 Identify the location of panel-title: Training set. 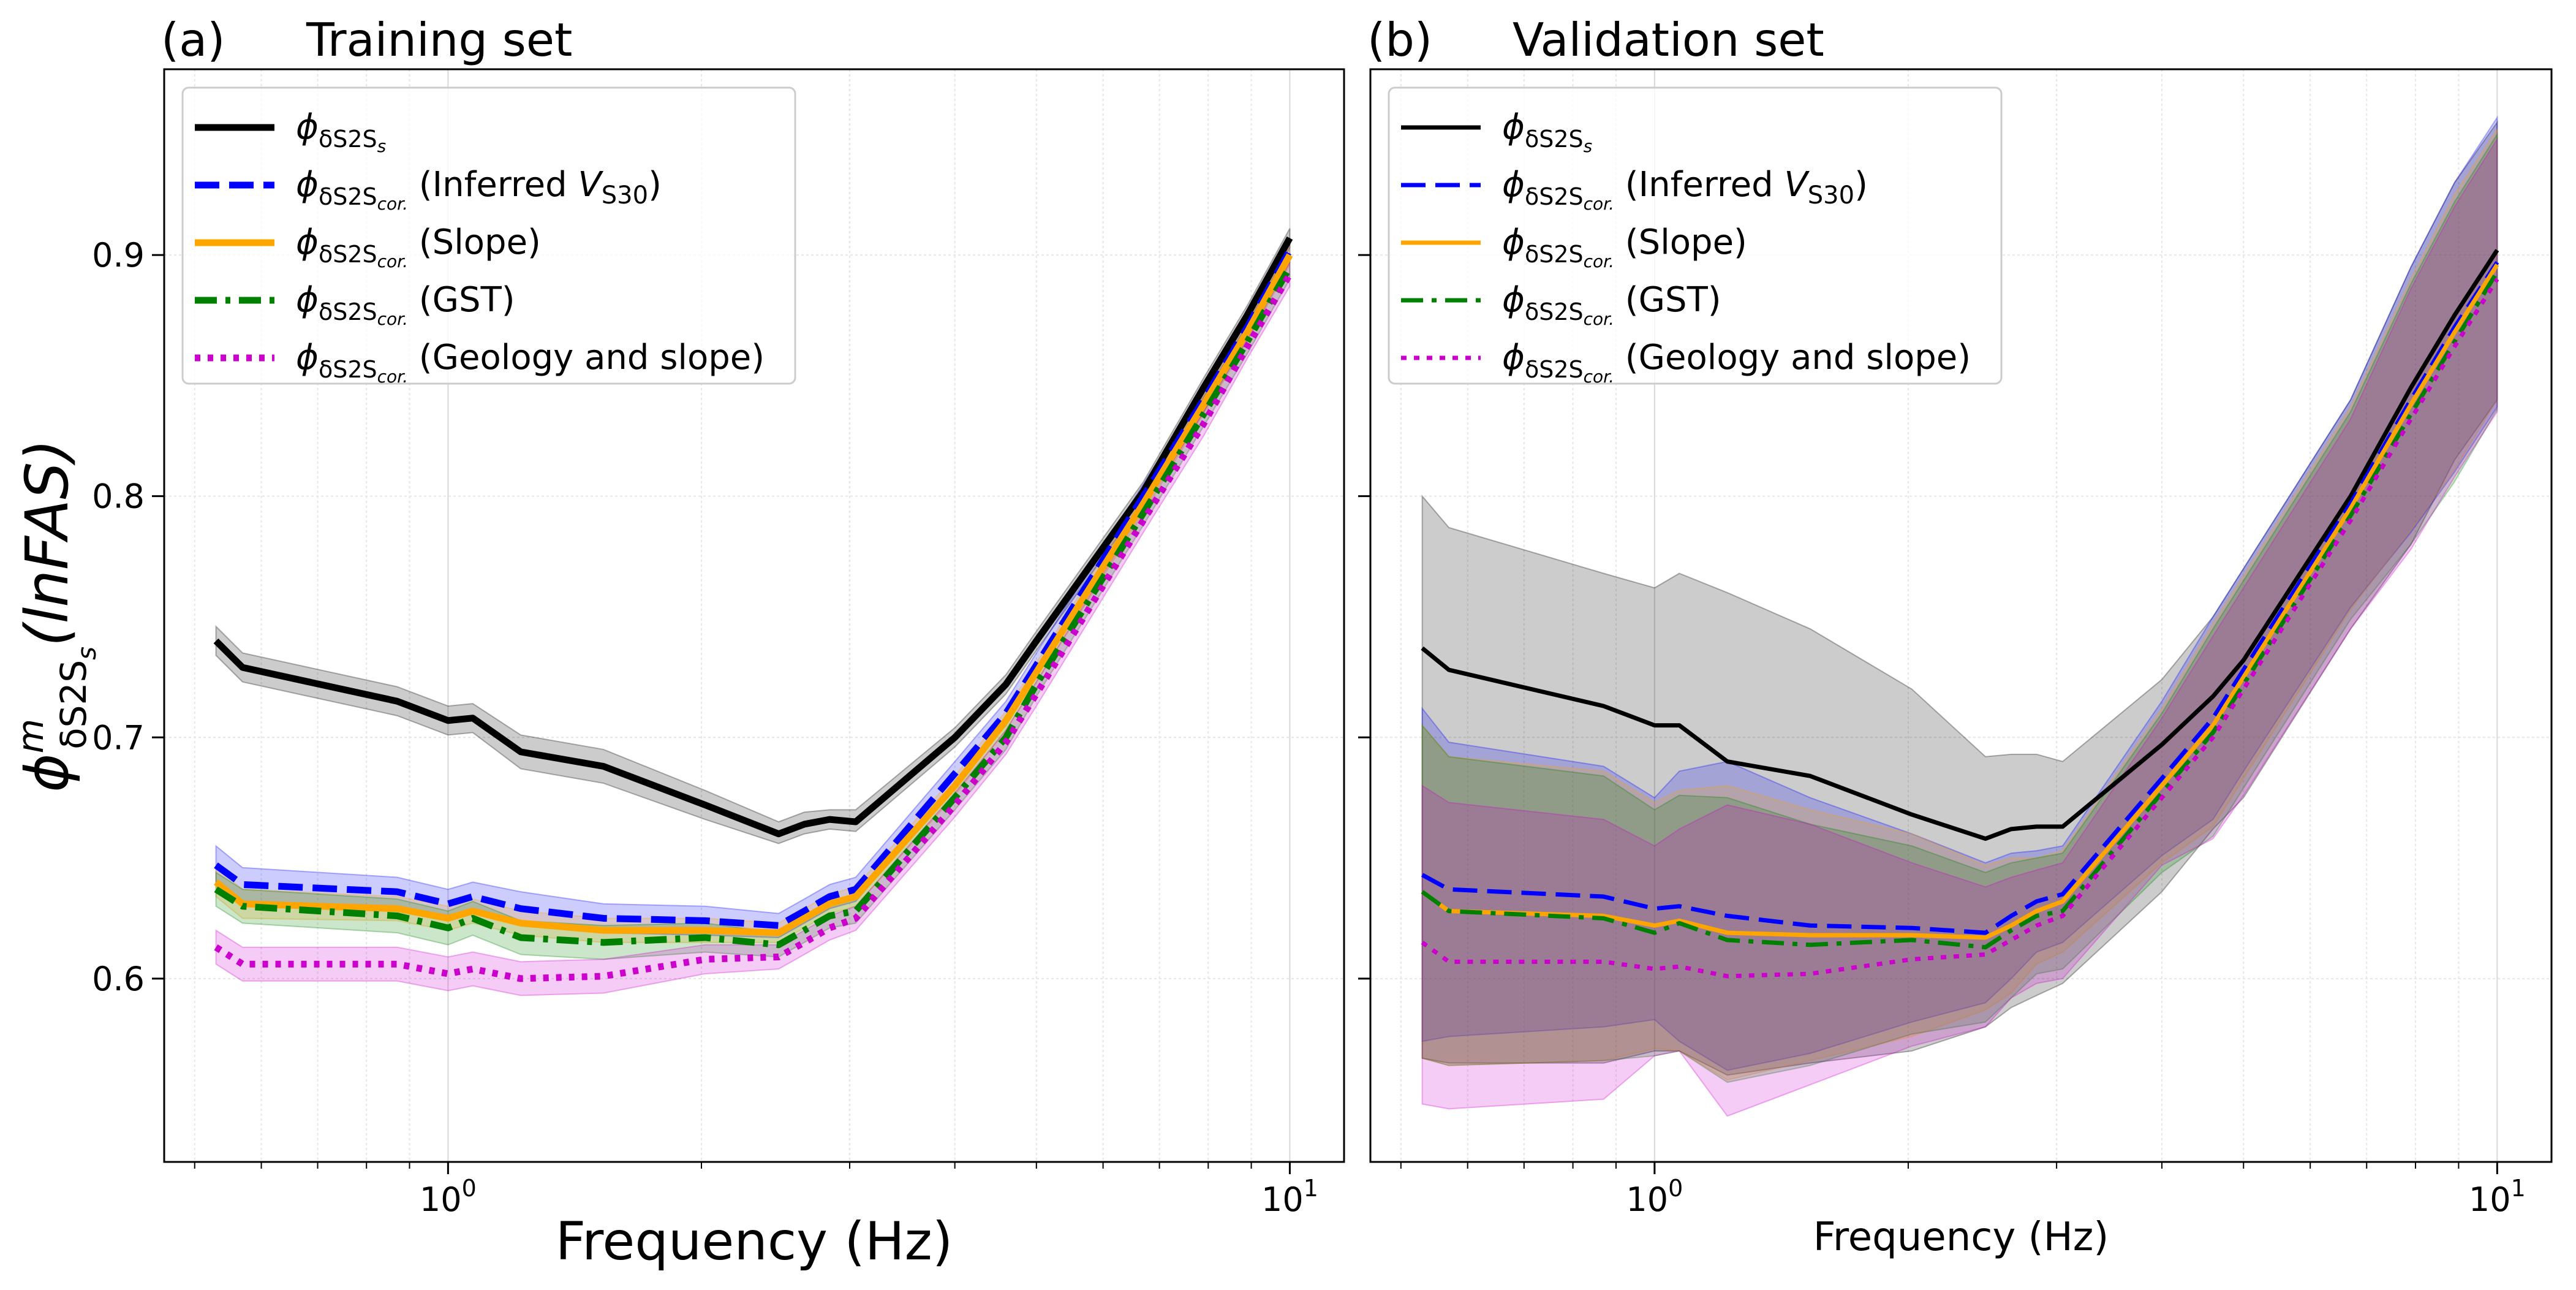
(439, 40).